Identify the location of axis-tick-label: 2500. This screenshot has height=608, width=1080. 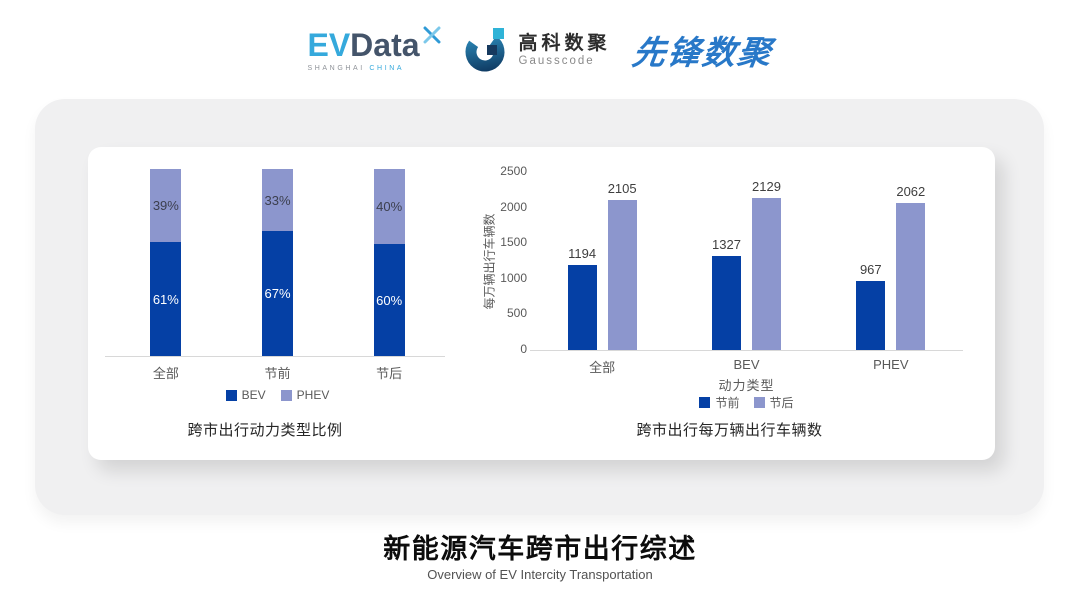
(513, 171).